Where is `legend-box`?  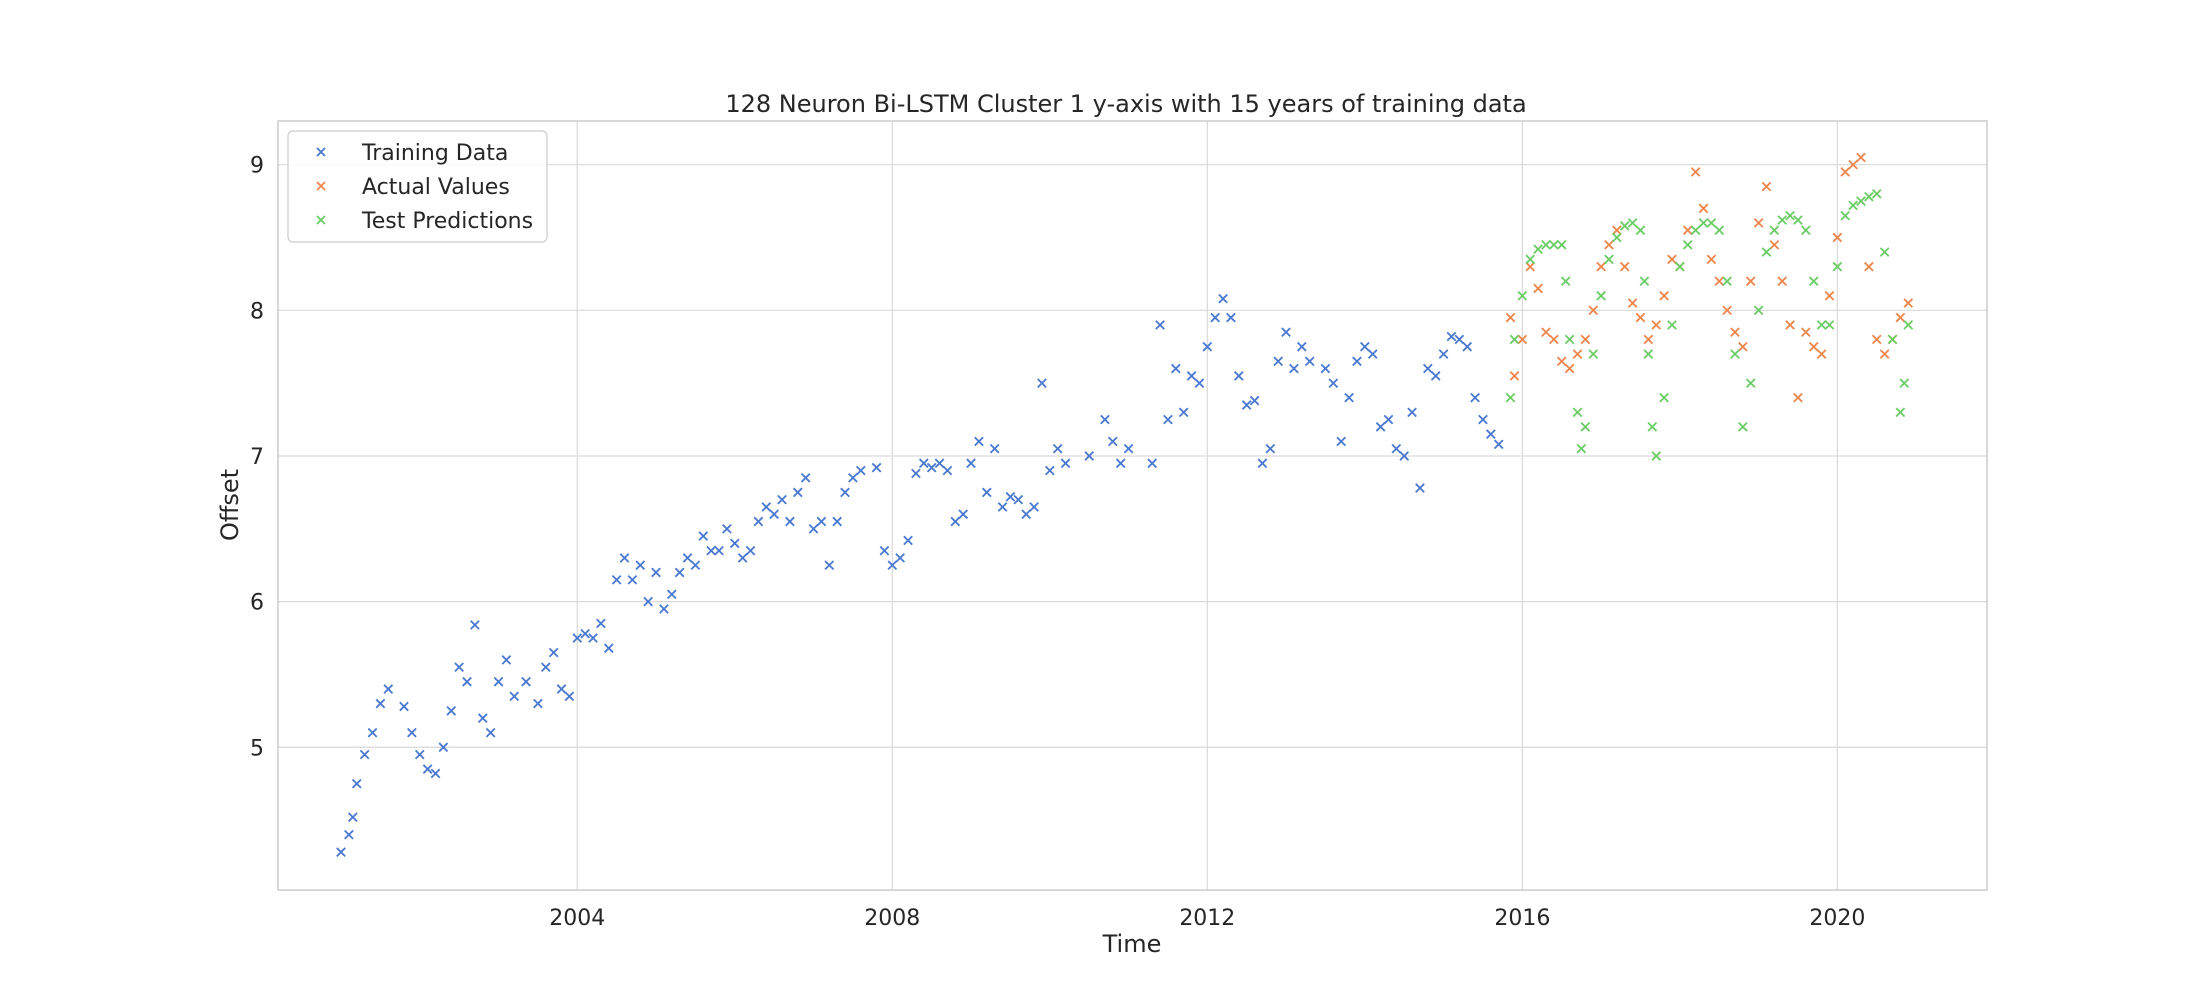 legend-box is located at coordinates (417, 186).